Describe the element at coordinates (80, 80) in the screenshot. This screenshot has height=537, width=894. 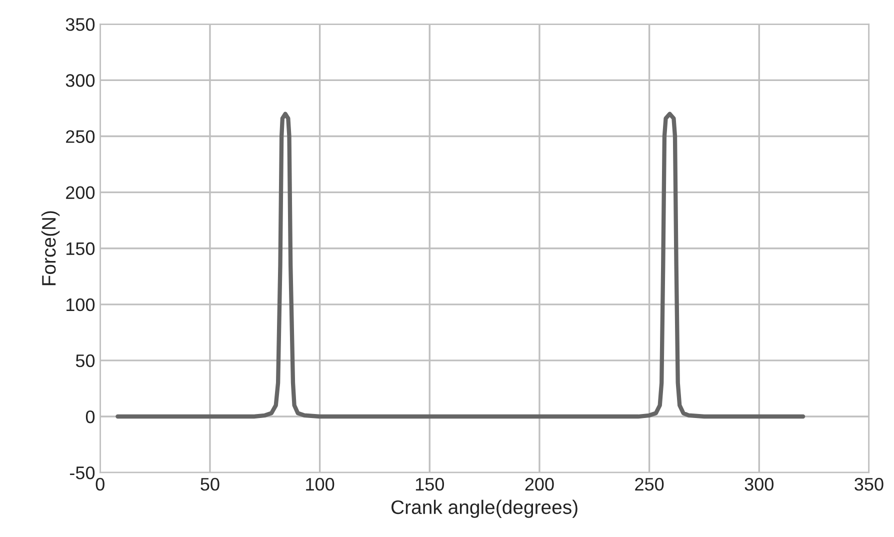
I see `y-tick-label: 300` at that location.